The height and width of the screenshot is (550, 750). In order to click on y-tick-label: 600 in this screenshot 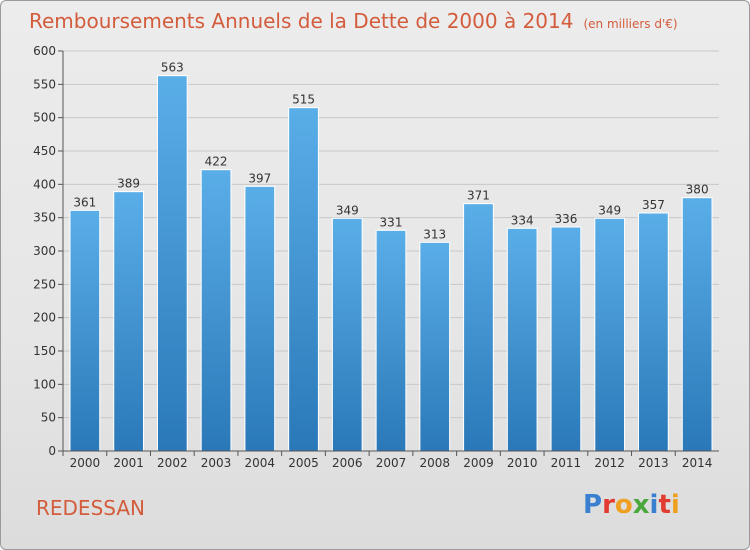, I will do `click(44, 51)`.